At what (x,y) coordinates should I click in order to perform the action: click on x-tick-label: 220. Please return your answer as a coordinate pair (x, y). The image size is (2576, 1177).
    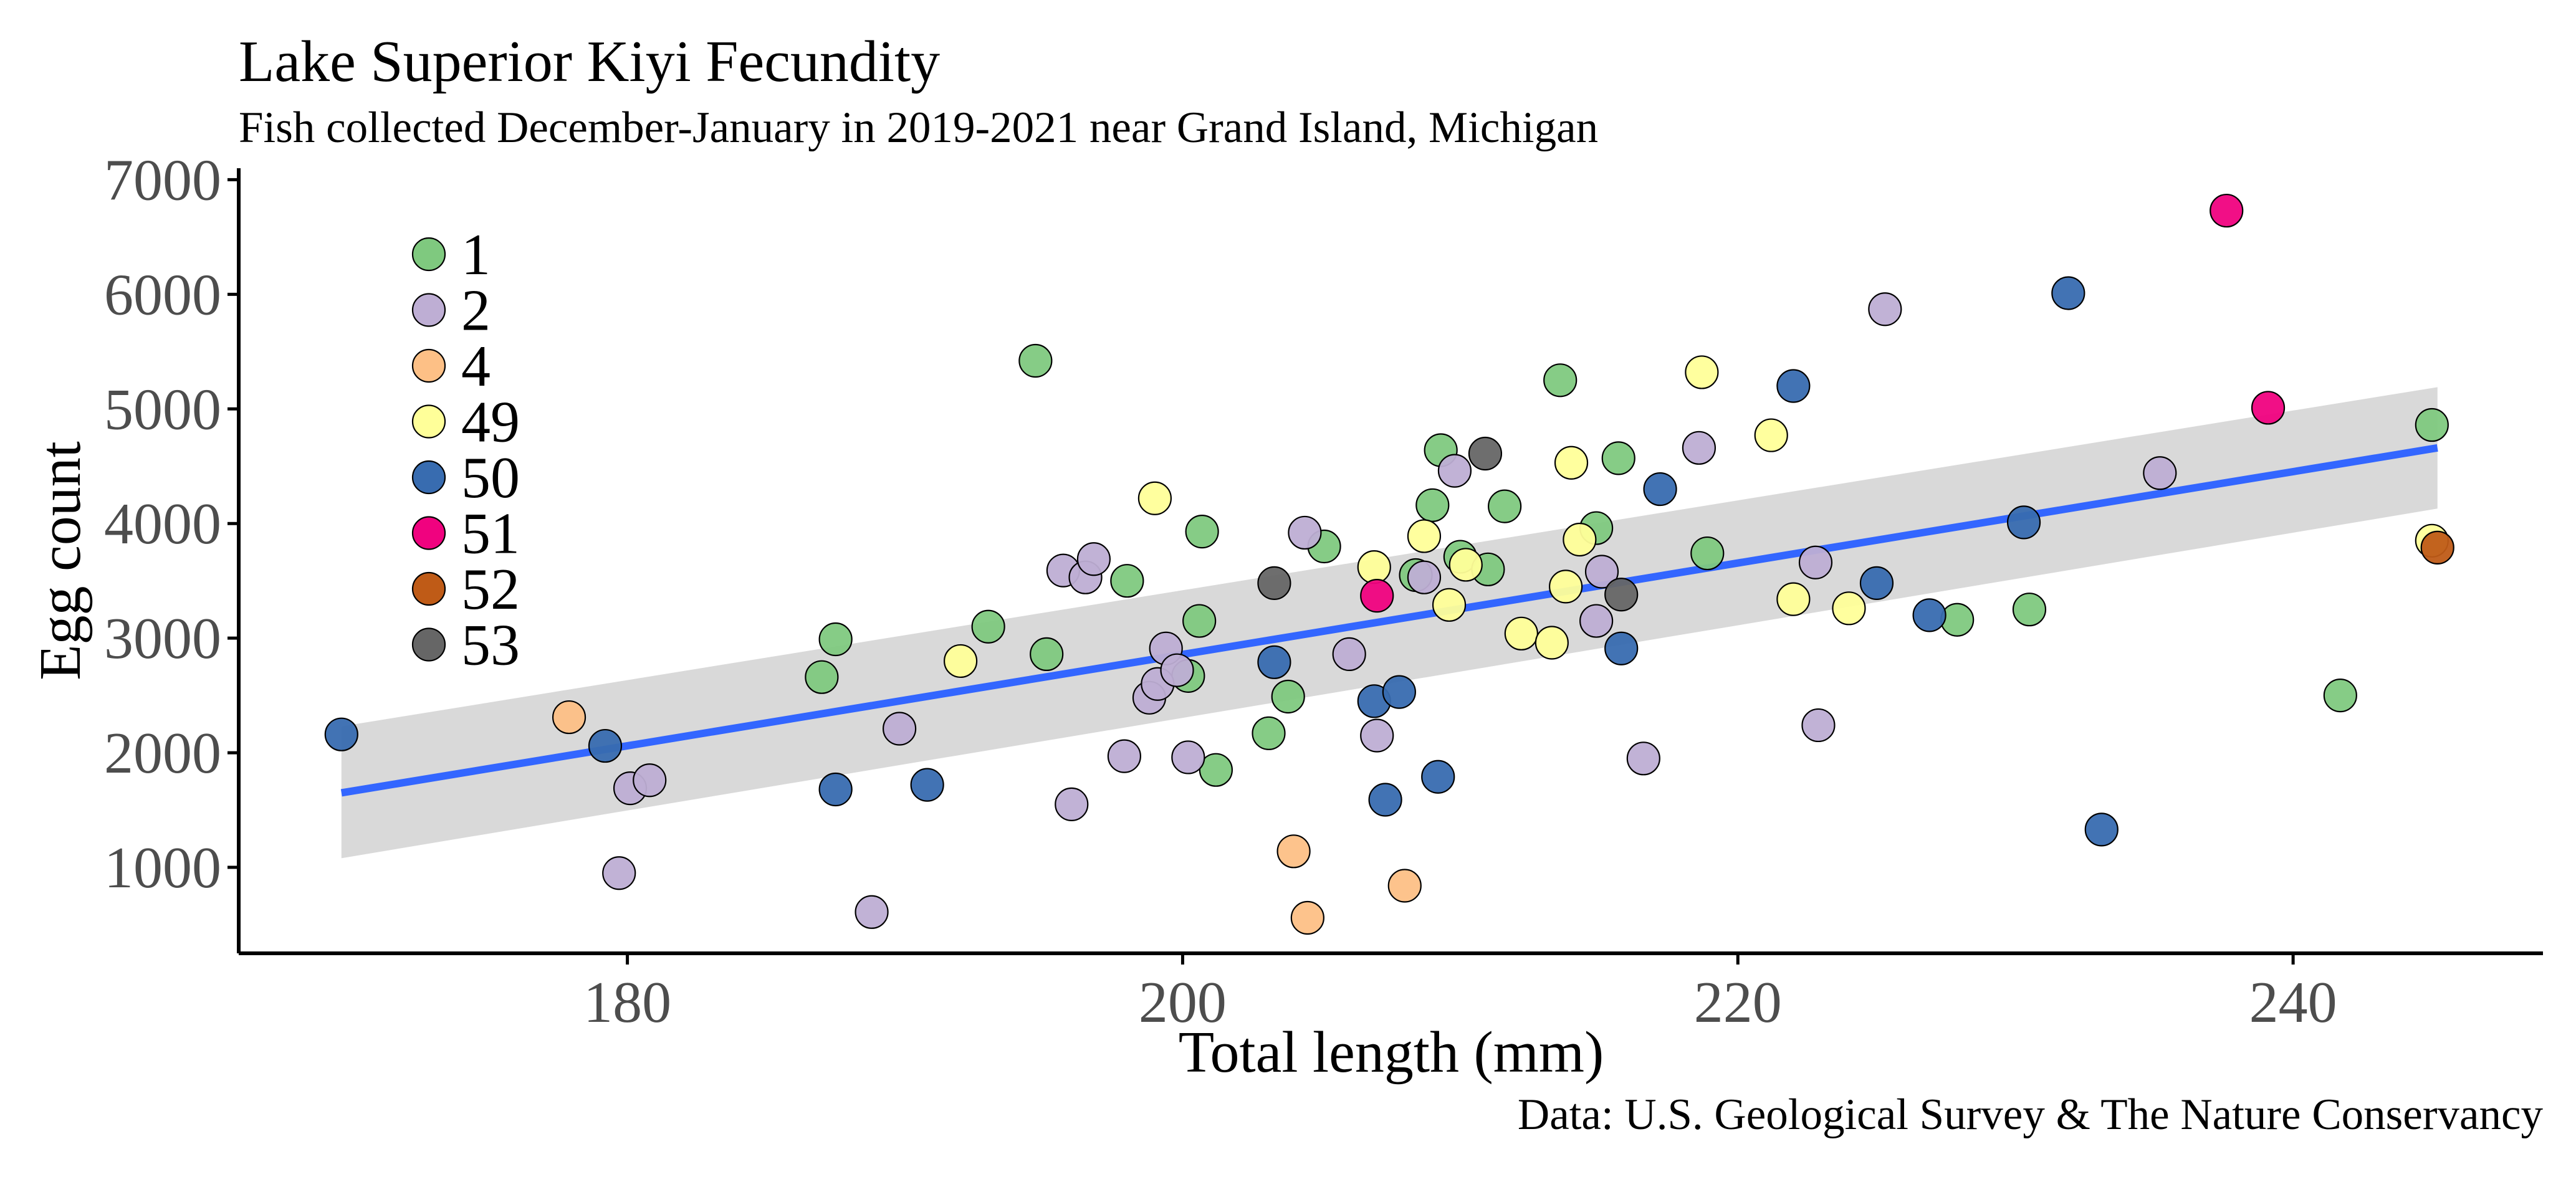
    Looking at the image, I should click on (1738, 1003).